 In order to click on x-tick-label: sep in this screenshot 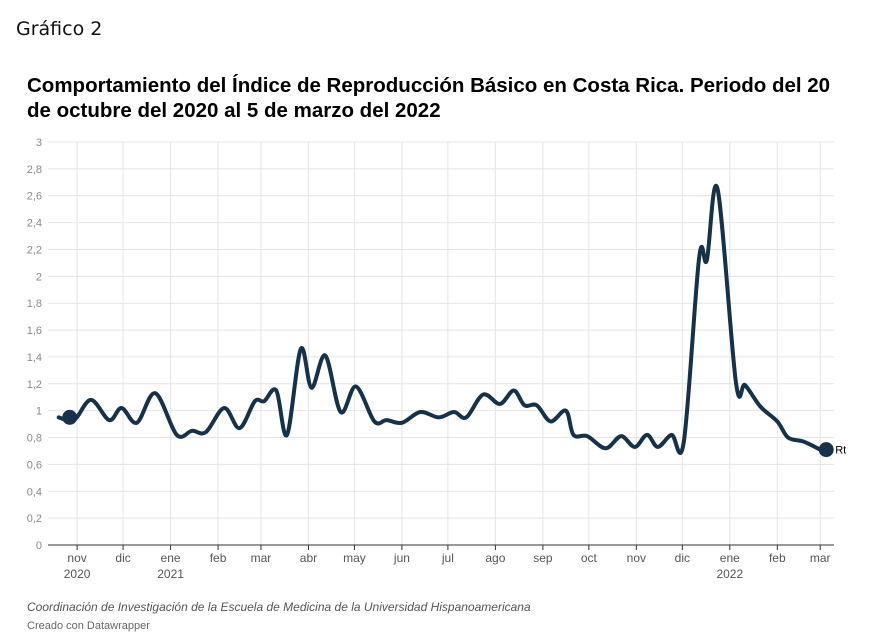, I will do `click(543, 558)`.